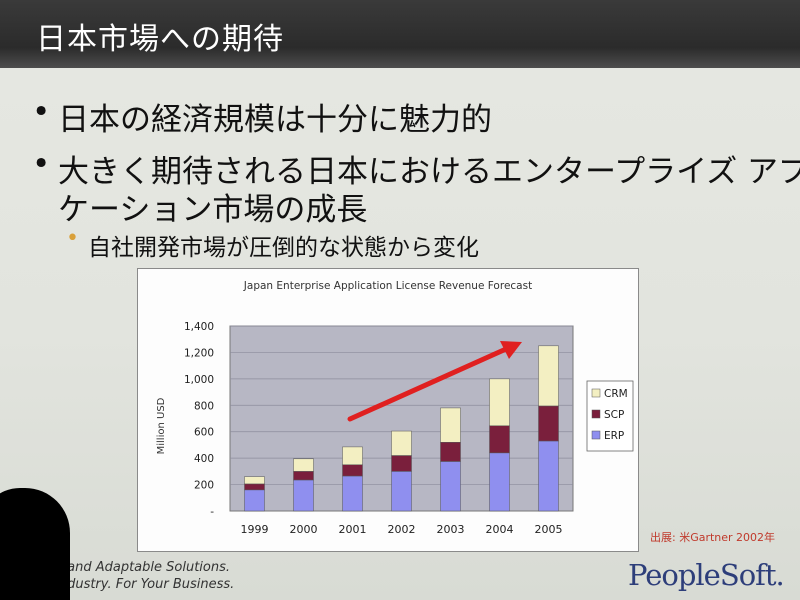  I want to click on slide-title: 日本市場への期待, so click(160, 39).